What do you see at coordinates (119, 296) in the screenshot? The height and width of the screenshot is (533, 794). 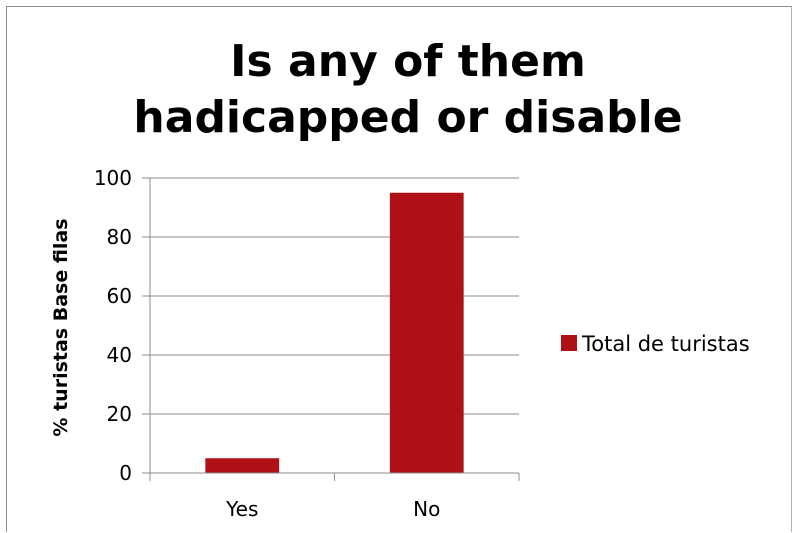 I see `y-tick-label: 60` at bounding box center [119, 296].